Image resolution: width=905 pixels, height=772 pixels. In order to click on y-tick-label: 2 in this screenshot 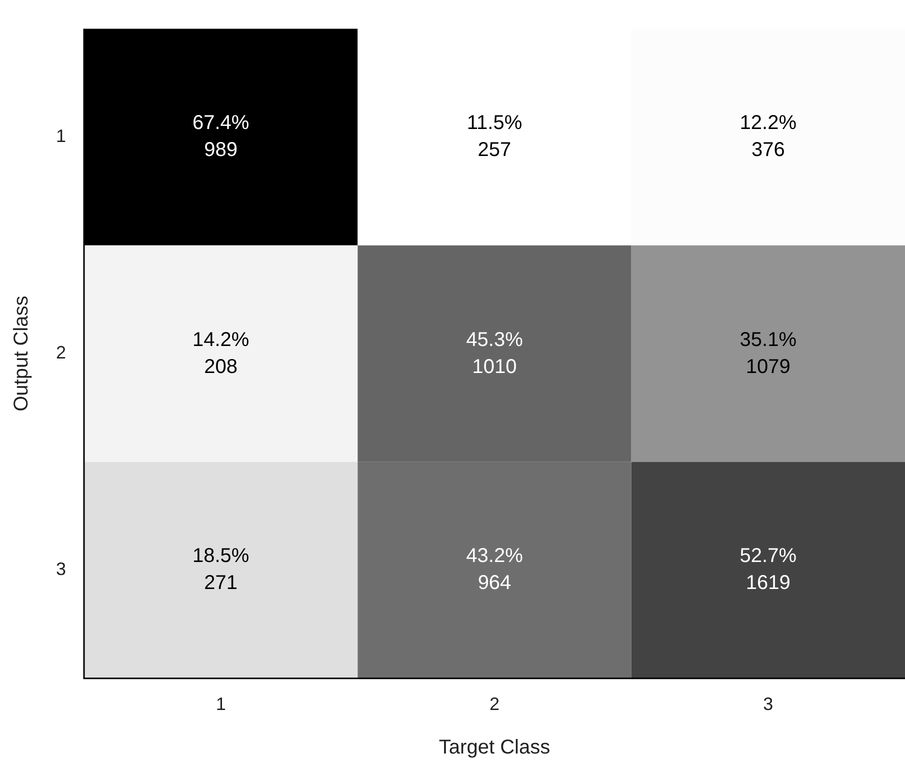, I will do `click(61, 352)`.